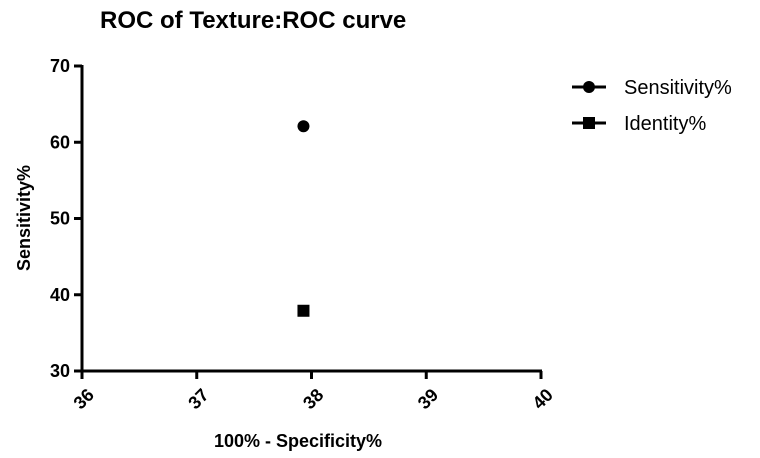  Describe the element at coordinates (428, 399) in the screenshot. I see `x-tick-label: 39` at that location.